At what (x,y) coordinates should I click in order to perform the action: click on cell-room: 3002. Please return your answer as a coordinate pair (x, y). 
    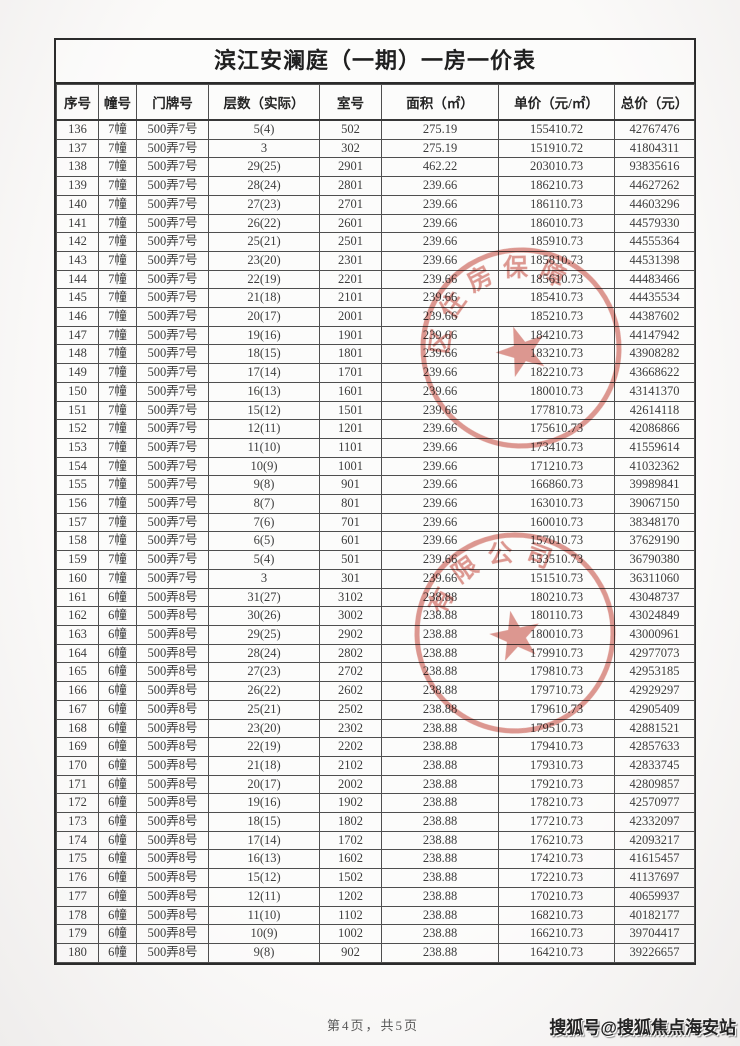
    Looking at the image, I should click on (350, 616).